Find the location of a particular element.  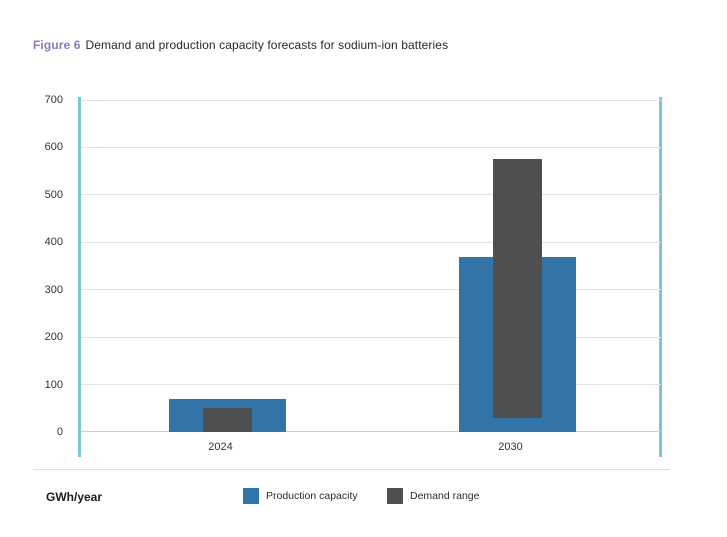

right-axis-line is located at coordinates (660, 277).